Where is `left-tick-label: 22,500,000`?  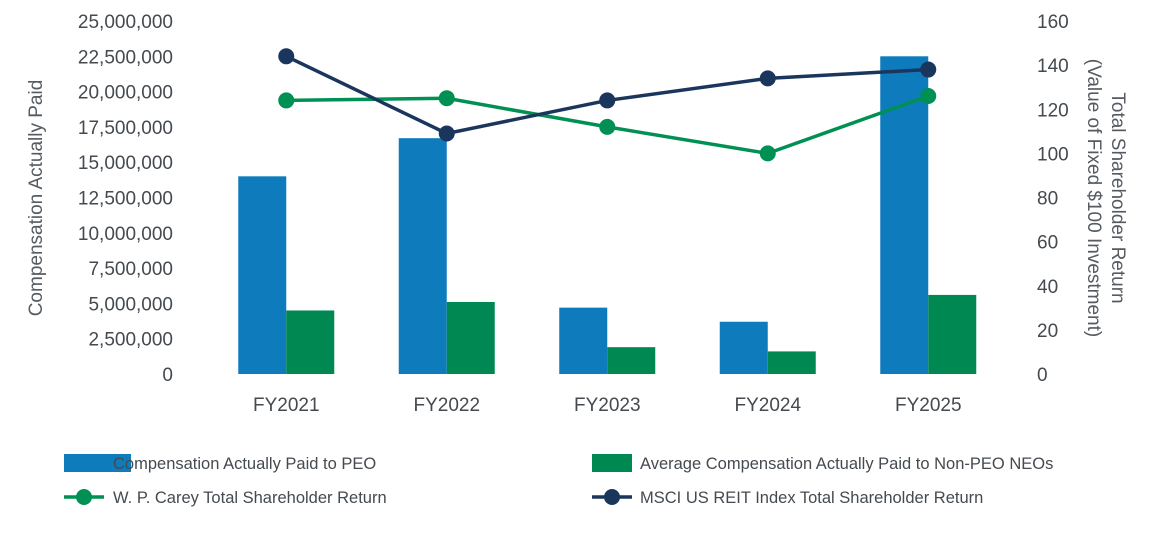 left-tick-label: 22,500,000 is located at coordinates (125, 57).